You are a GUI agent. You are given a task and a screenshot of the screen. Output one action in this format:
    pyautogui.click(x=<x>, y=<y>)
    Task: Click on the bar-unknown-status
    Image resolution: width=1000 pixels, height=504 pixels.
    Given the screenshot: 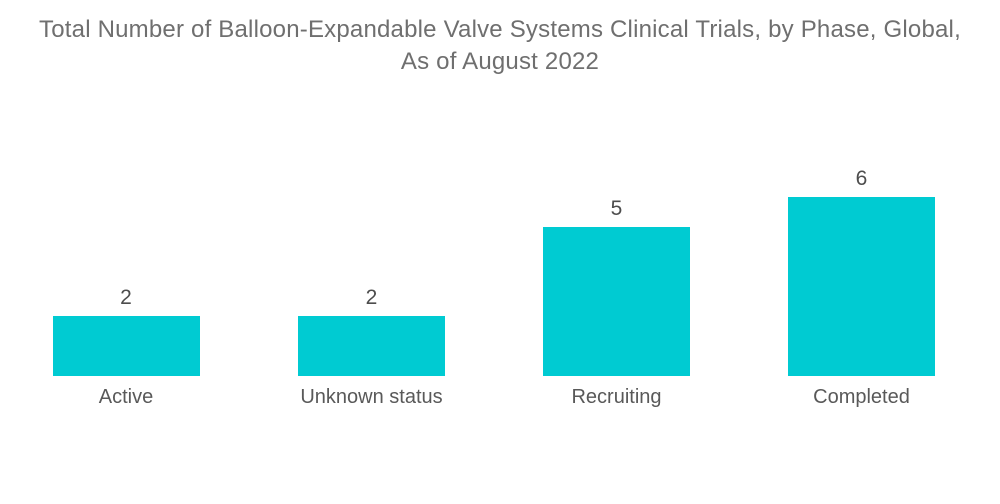 What is the action you would take?
    pyautogui.click(x=371, y=346)
    